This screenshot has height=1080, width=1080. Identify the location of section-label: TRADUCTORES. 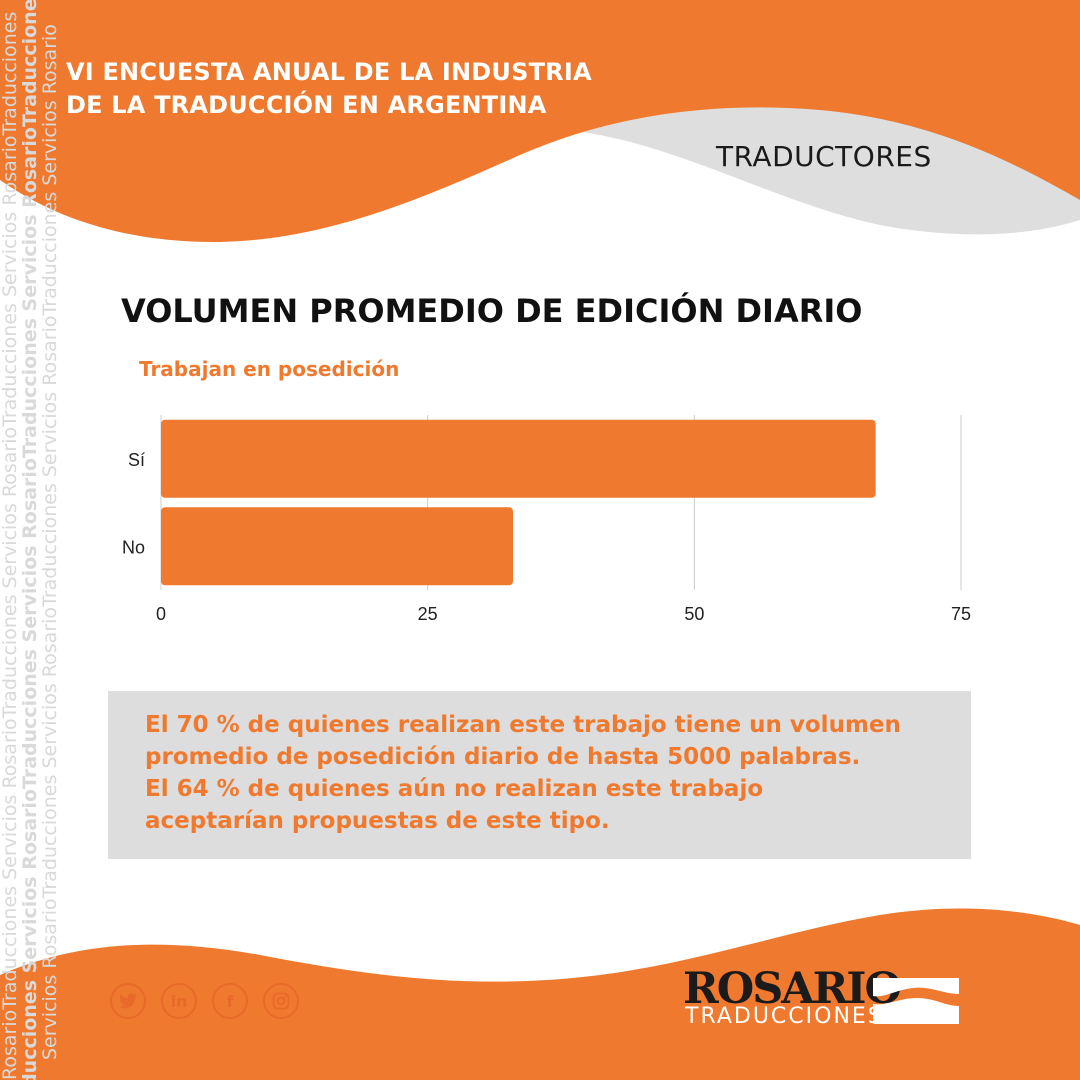
(824, 156).